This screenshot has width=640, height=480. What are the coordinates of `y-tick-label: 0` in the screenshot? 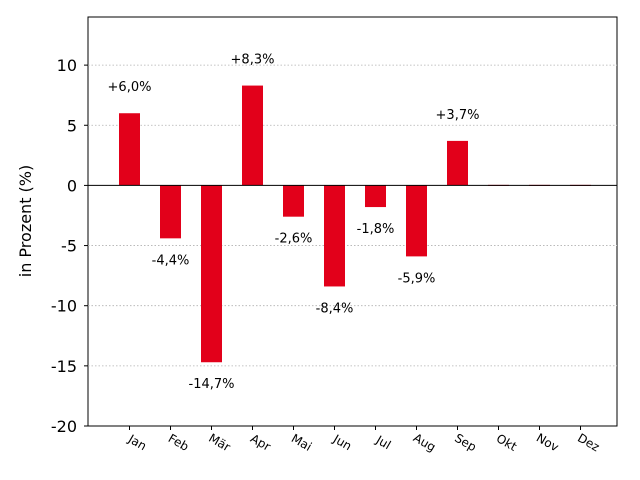 It's located at (72, 185).